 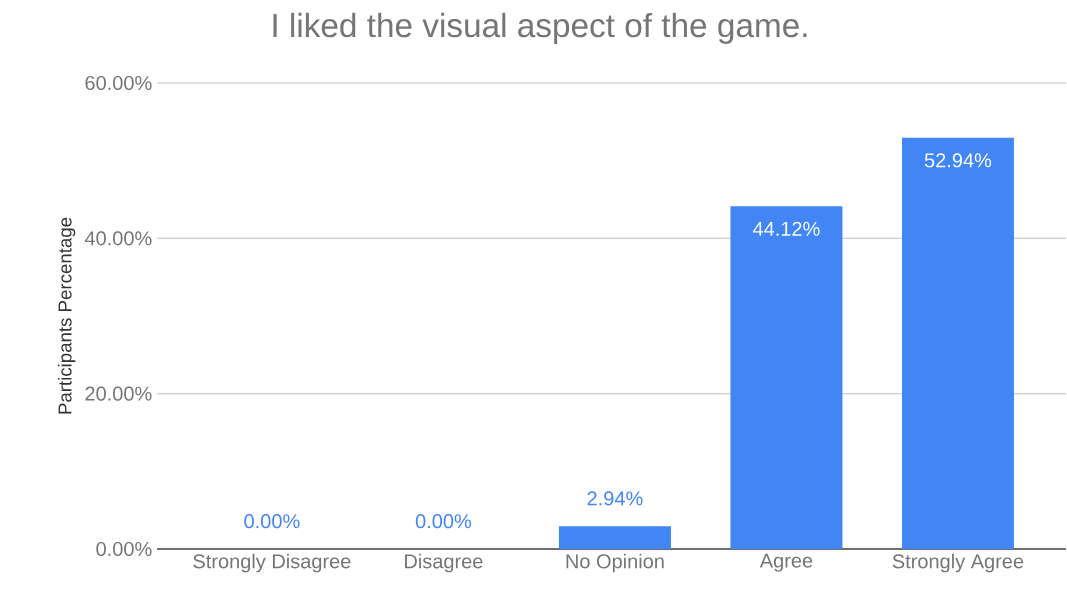 What do you see at coordinates (615, 563) in the screenshot?
I see `x-tick-label: No Opinion` at bounding box center [615, 563].